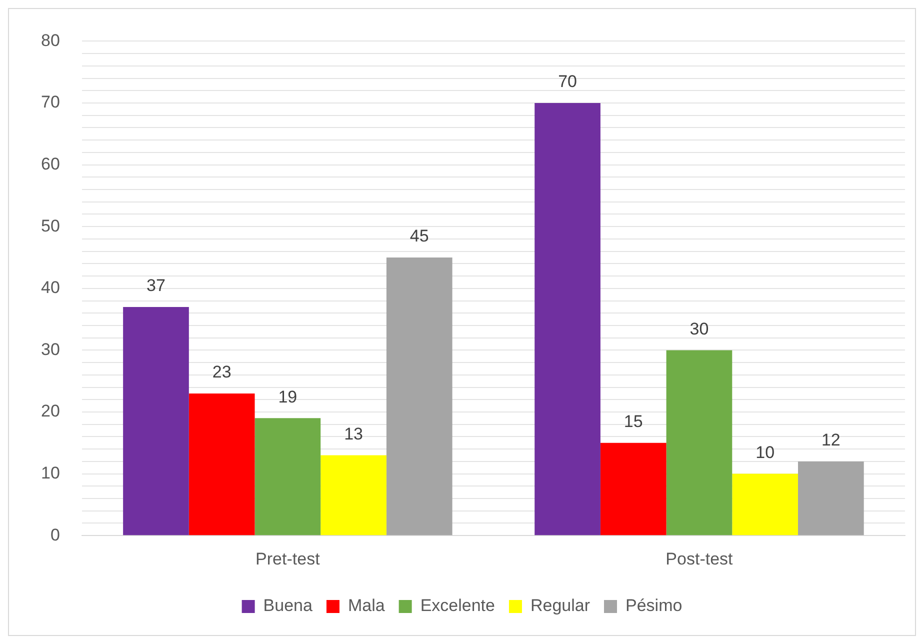 The width and height of the screenshot is (924, 644). I want to click on y-tick-label: 0, so click(55, 534).